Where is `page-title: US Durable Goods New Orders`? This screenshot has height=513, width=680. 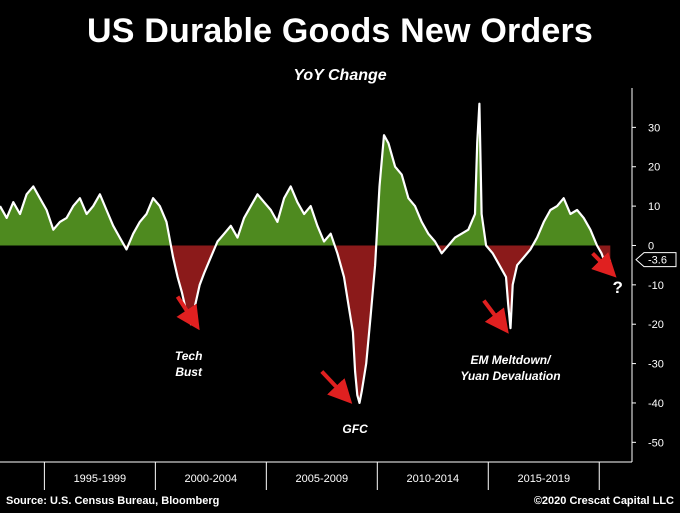
page-title: US Durable Goods New Orders is located at coordinates (340, 31).